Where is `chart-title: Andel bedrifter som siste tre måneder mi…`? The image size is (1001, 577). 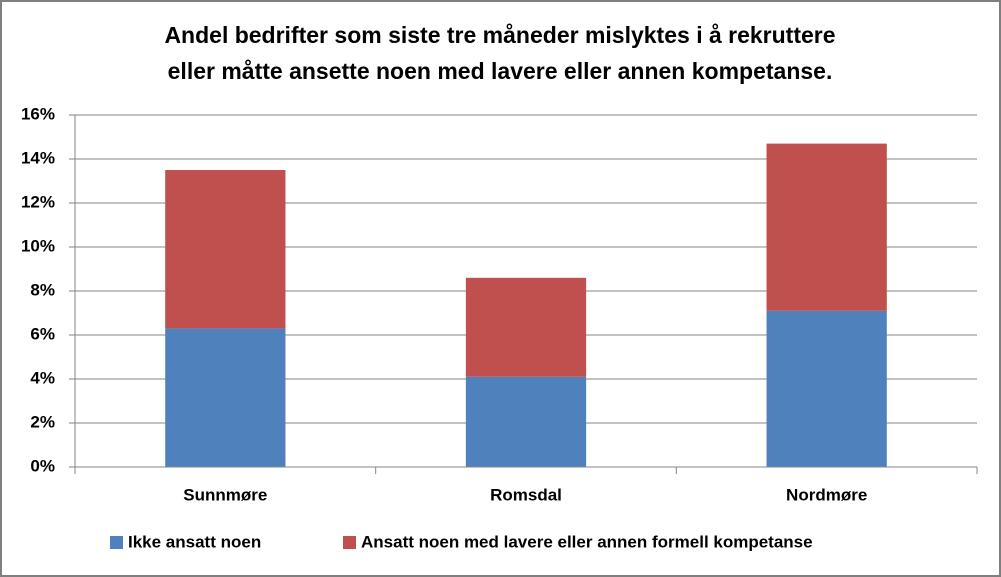 chart-title: Andel bedrifter som siste tre måneder mi… is located at coordinates (499, 35).